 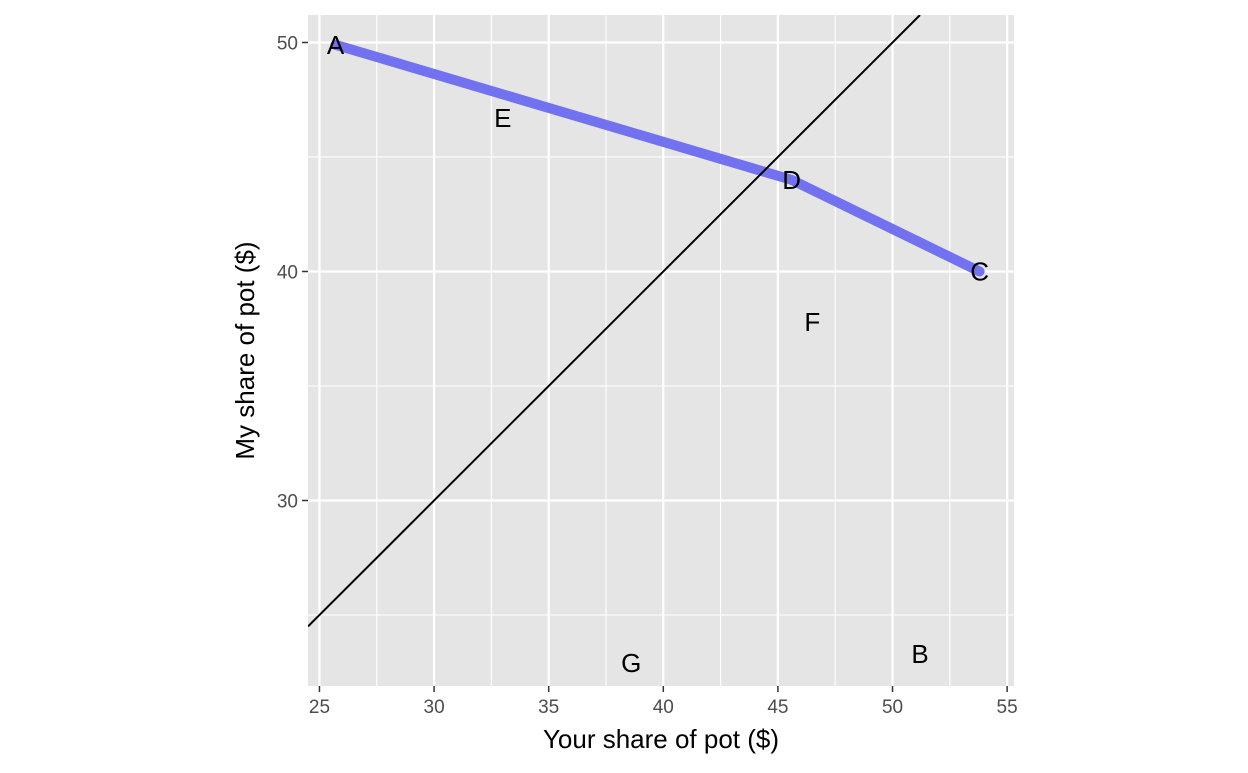 What do you see at coordinates (287, 272) in the screenshot?
I see `y-tick-label: 40` at bounding box center [287, 272].